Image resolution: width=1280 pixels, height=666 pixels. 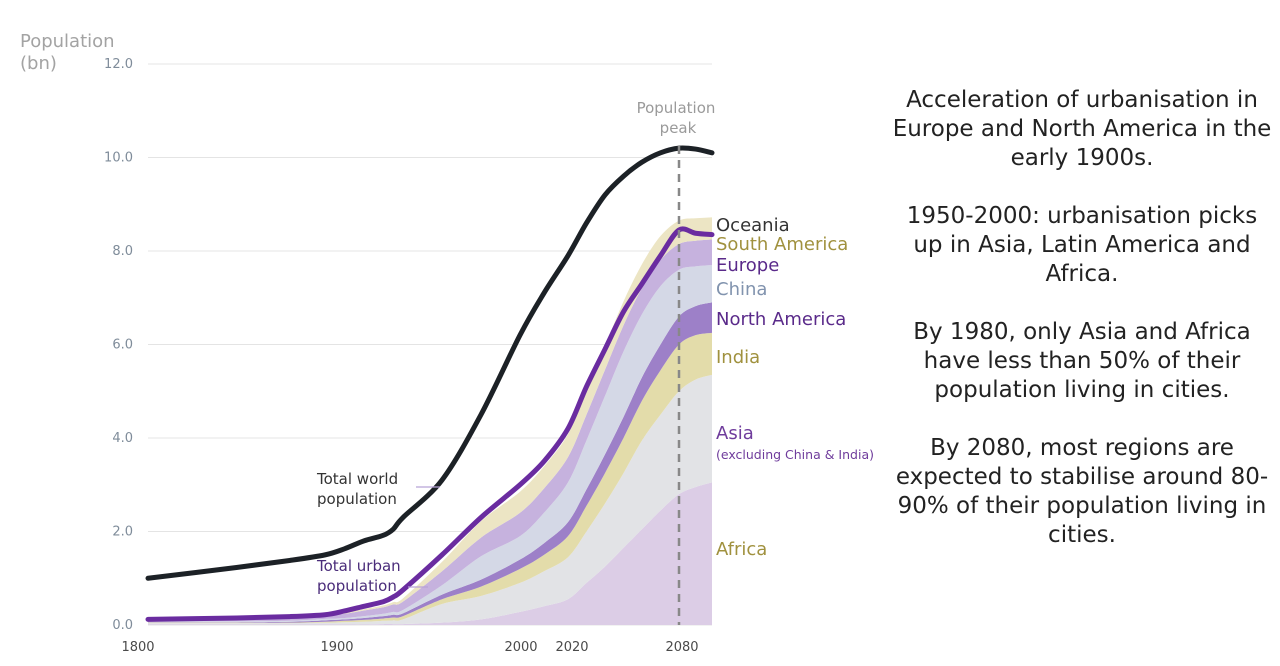 What do you see at coordinates (357, 499) in the screenshot?
I see `world-annotation-line-2: population` at bounding box center [357, 499].